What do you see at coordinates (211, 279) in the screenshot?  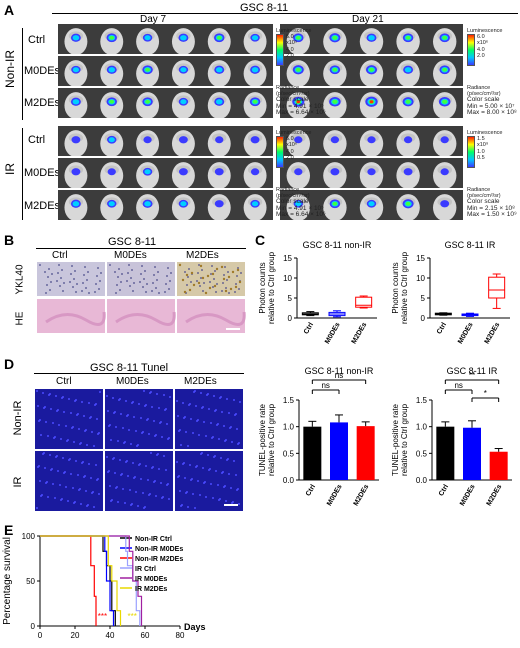 I see `ykl40-image` at bounding box center [211, 279].